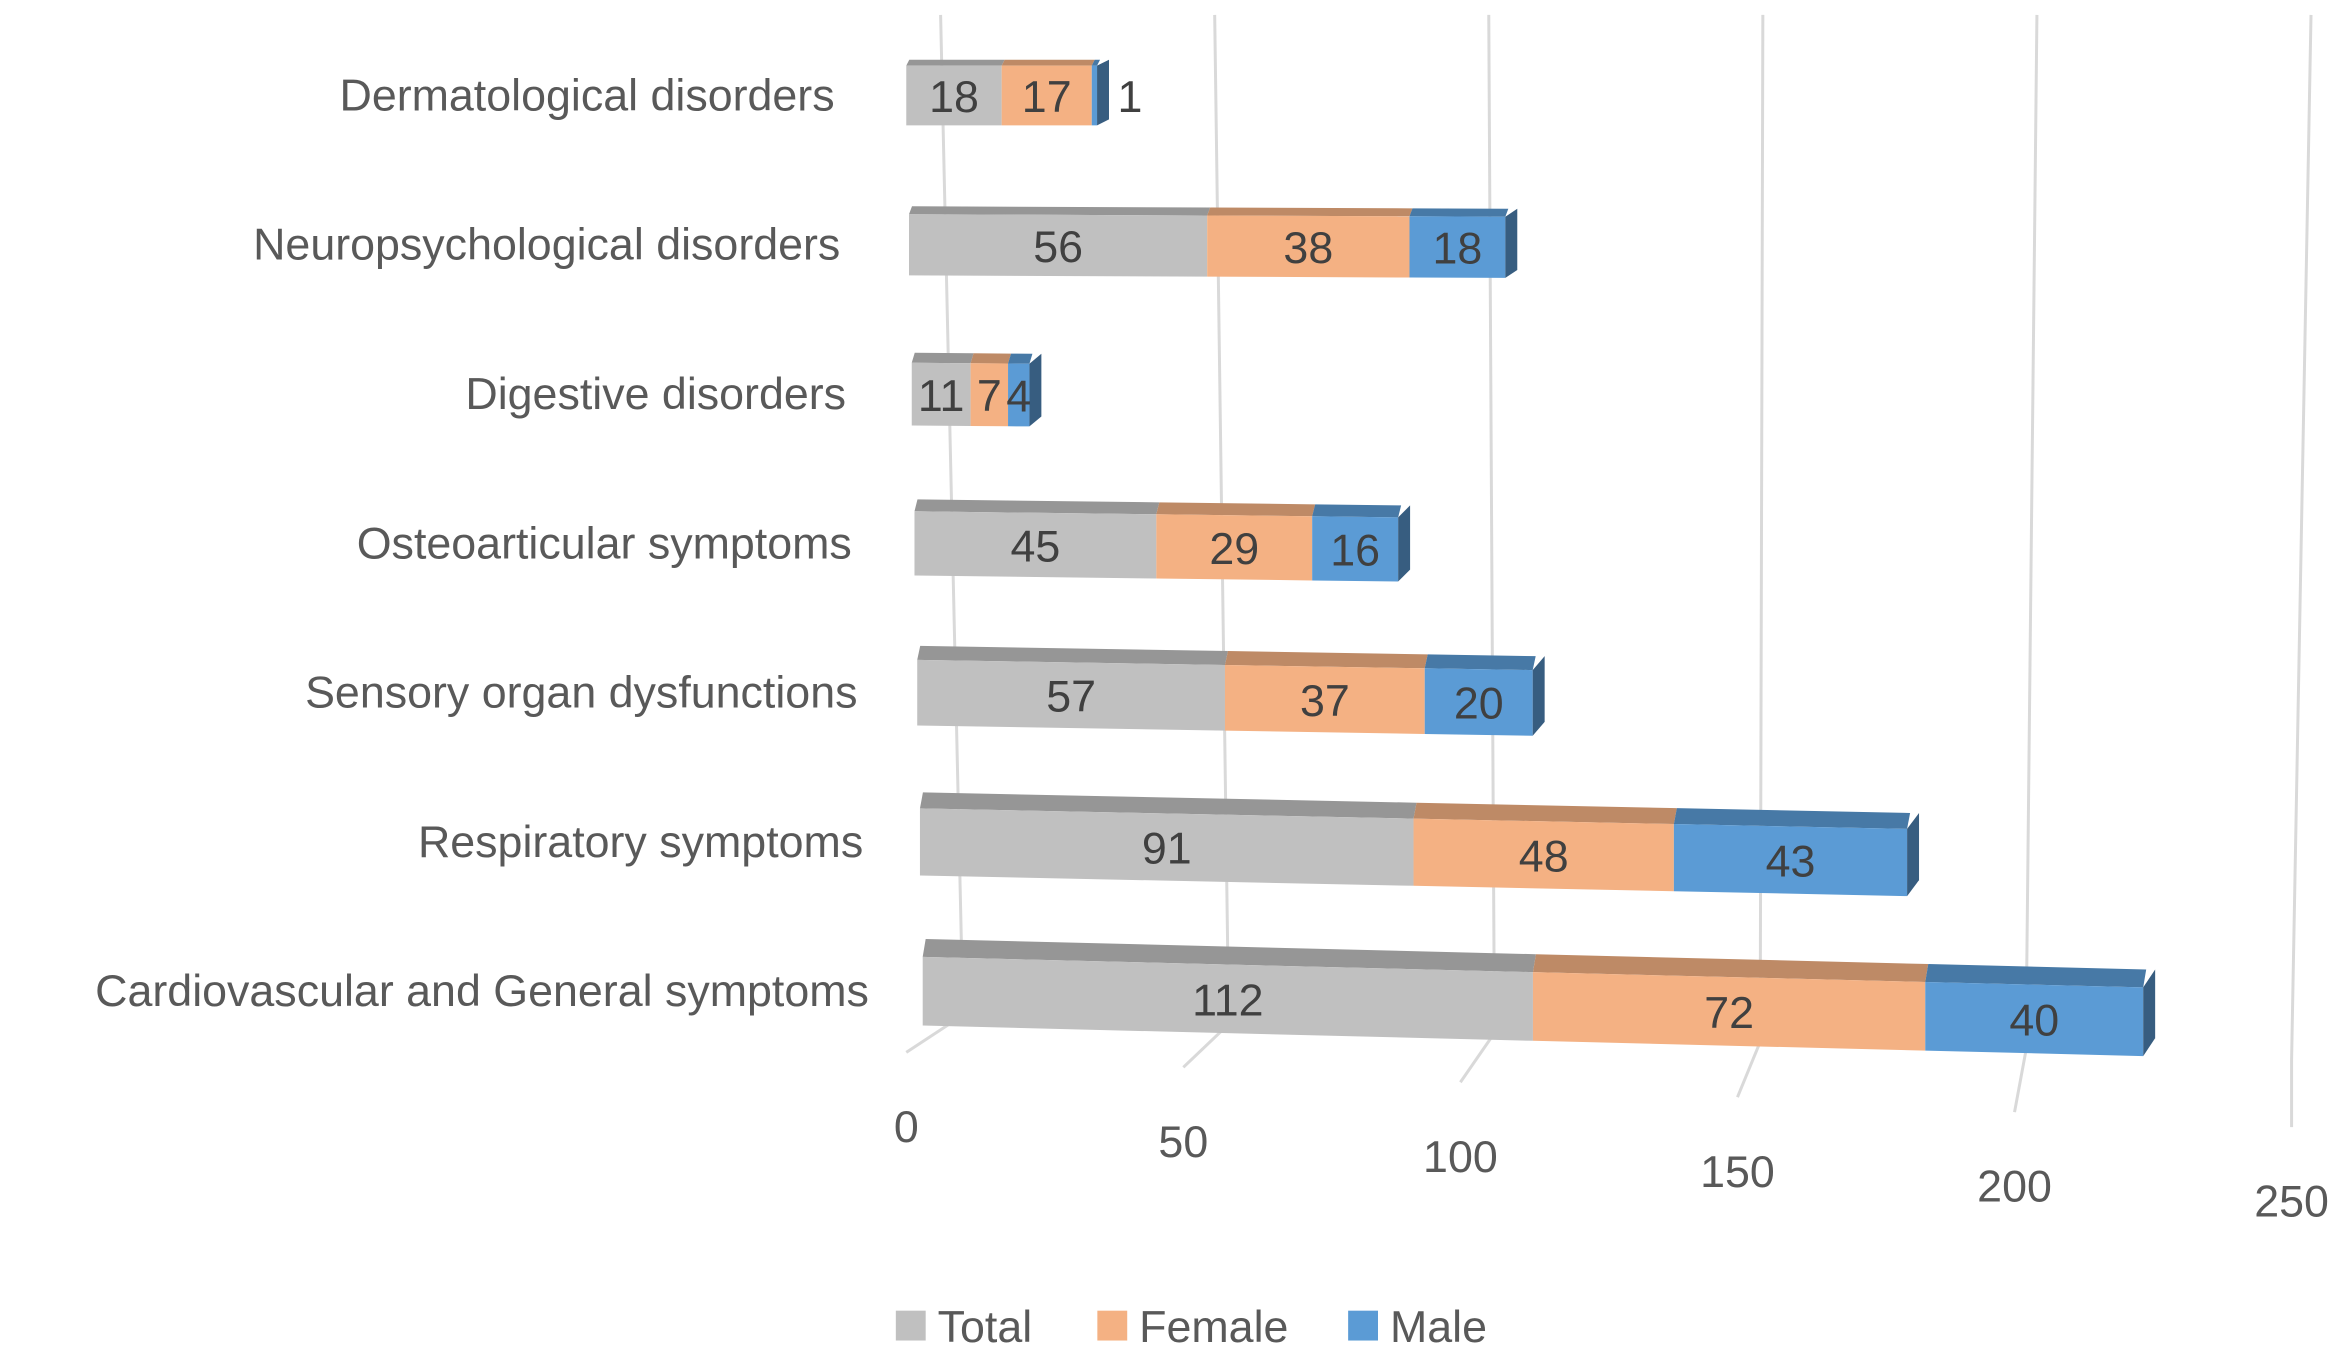  What do you see at coordinates (1213, 1325) in the screenshot?
I see `legend-label: Female` at bounding box center [1213, 1325].